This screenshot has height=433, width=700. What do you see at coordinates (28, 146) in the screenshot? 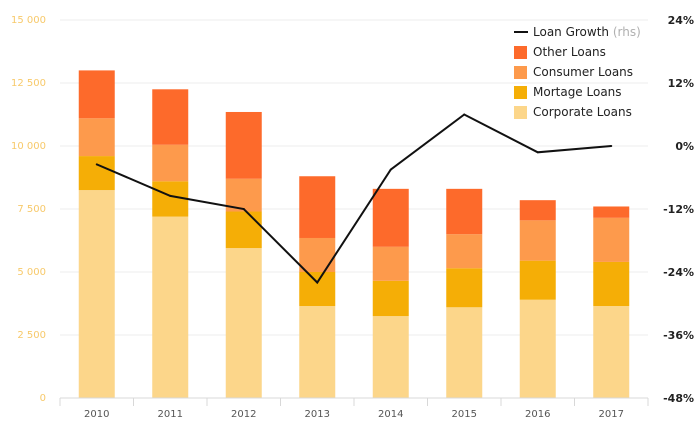
I see `left-tick-label: 10 000` at bounding box center [28, 146].